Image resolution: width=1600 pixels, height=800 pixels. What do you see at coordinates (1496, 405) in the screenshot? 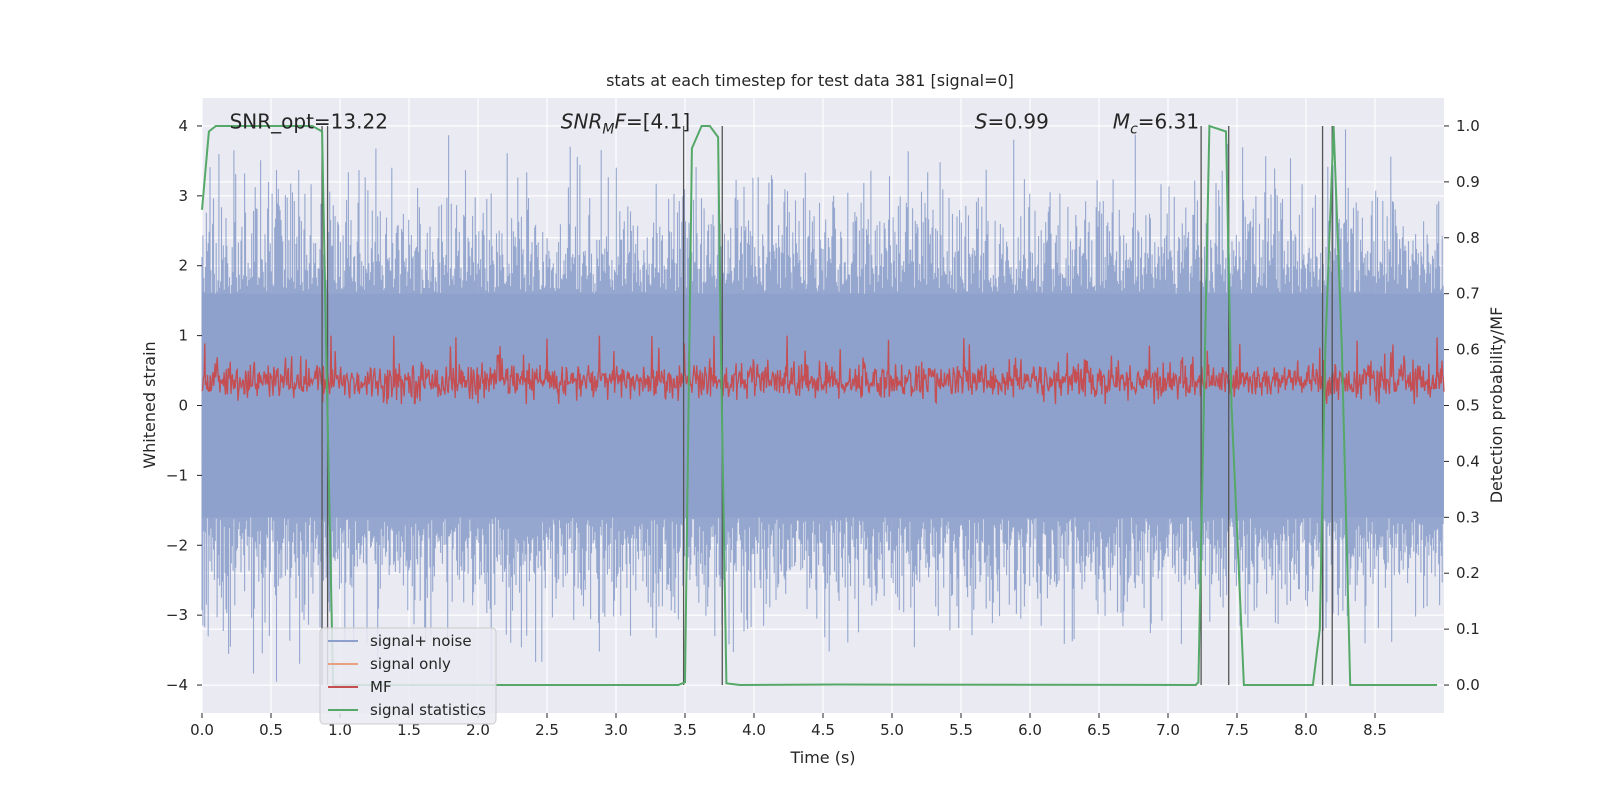
I see `y2-axis-label: Detection probability/MF` at bounding box center [1496, 405].